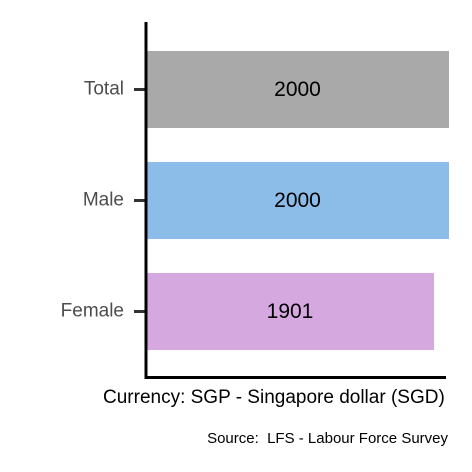  What do you see at coordinates (327, 438) in the screenshot?
I see `caption: Source: LFS - Labour Force Survey` at bounding box center [327, 438].